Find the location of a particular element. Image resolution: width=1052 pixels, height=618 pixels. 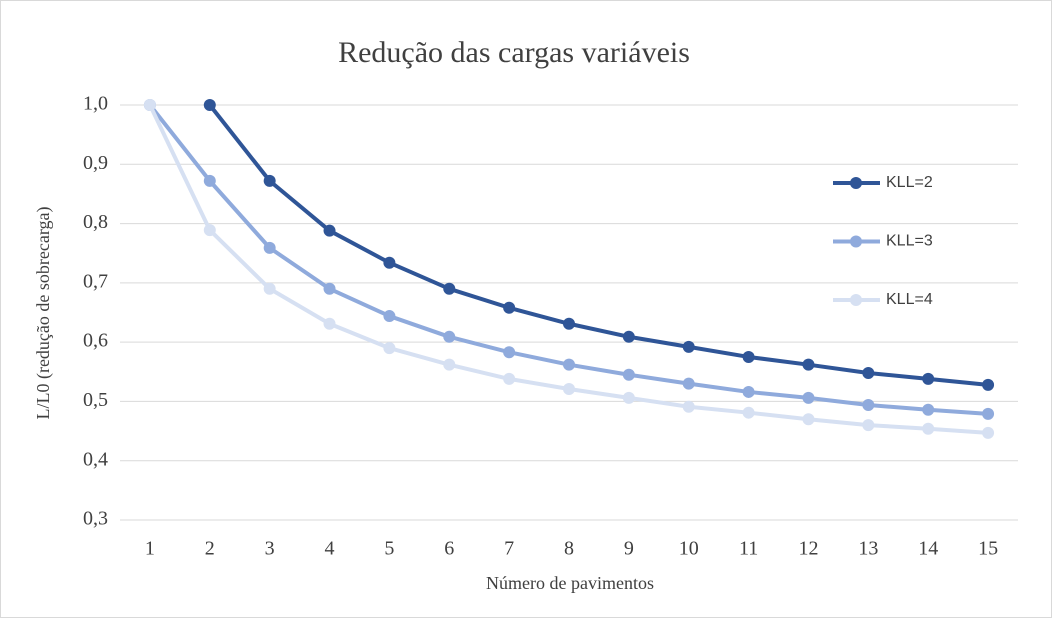

x-tick-label: 13 is located at coordinates (868, 549).